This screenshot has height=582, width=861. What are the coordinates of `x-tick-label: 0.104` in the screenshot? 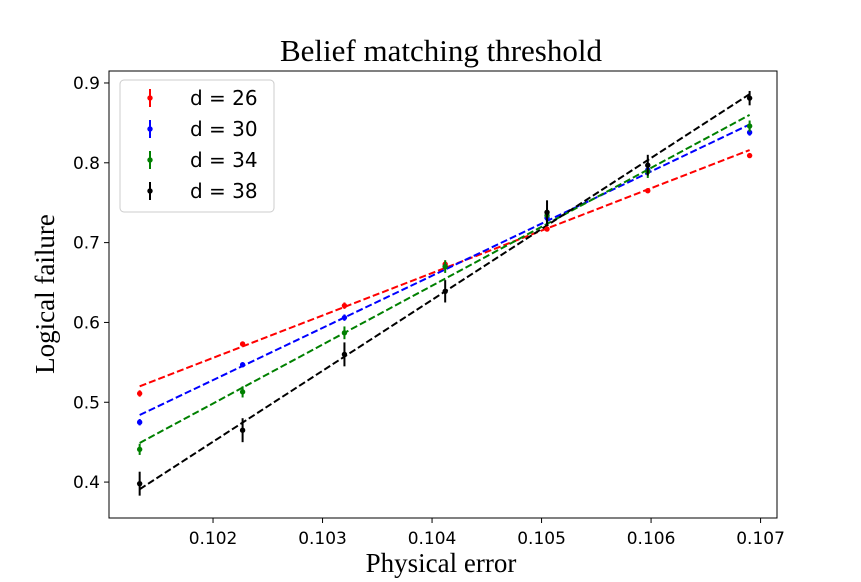 It's located at (432, 539).